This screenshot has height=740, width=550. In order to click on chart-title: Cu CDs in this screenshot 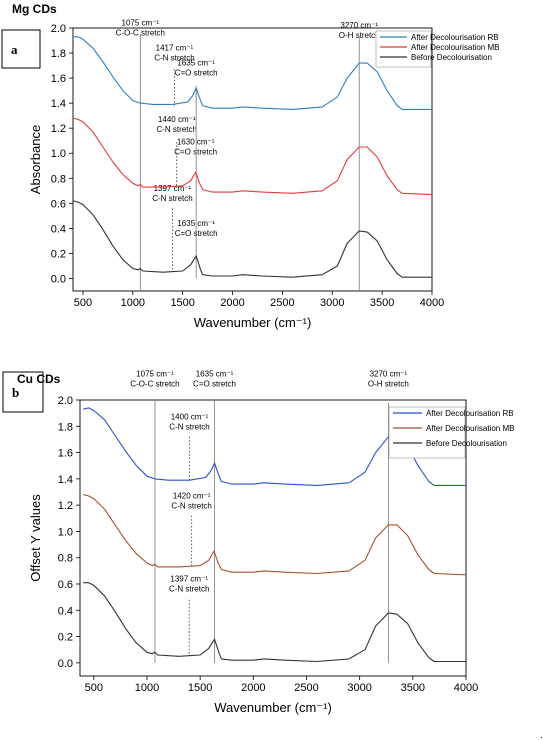, I will do `click(39, 379)`.